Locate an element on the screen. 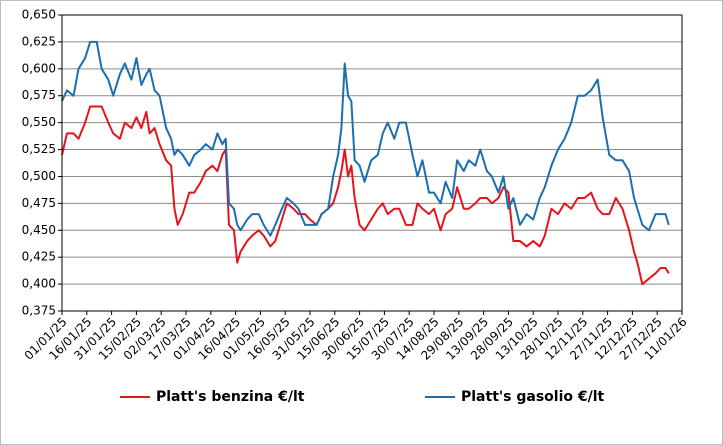  y-tick-label: 0,600 is located at coordinates (39, 68).